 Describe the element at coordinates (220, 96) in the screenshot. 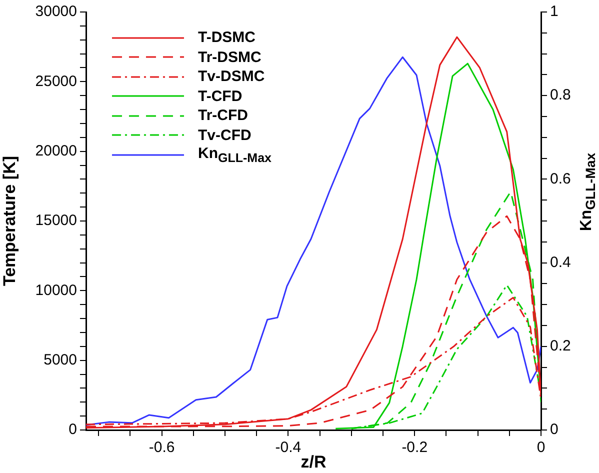

I see `legend-label: T-CFD` at that location.